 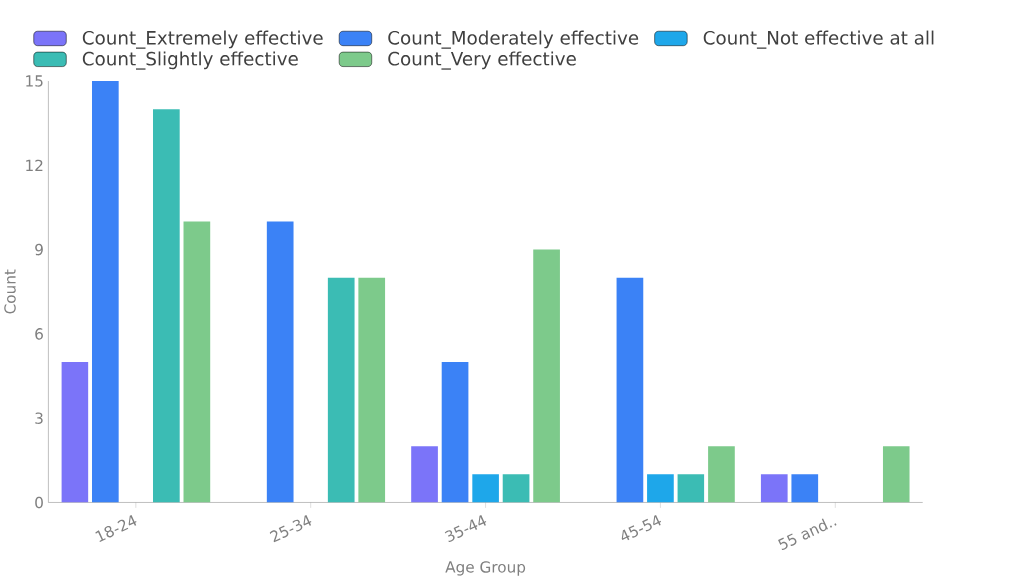 I want to click on y-tick-label: 9, so click(x=39, y=249).